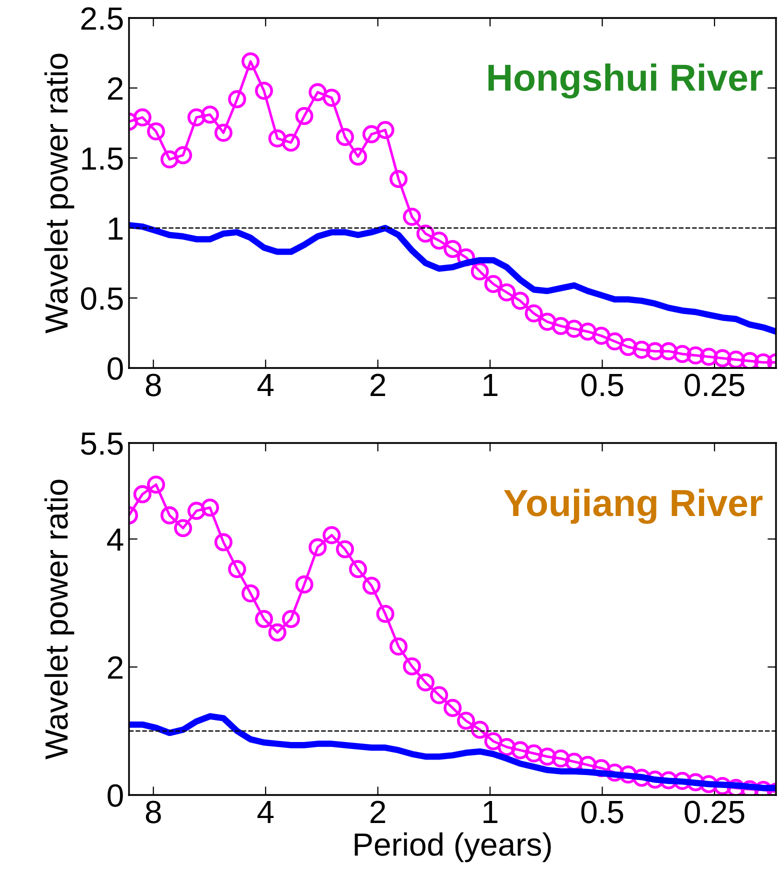 Image resolution: width=779 pixels, height=889 pixels. Describe the element at coordinates (452, 847) in the screenshot. I see `x-axis-title: Period (years)` at that location.